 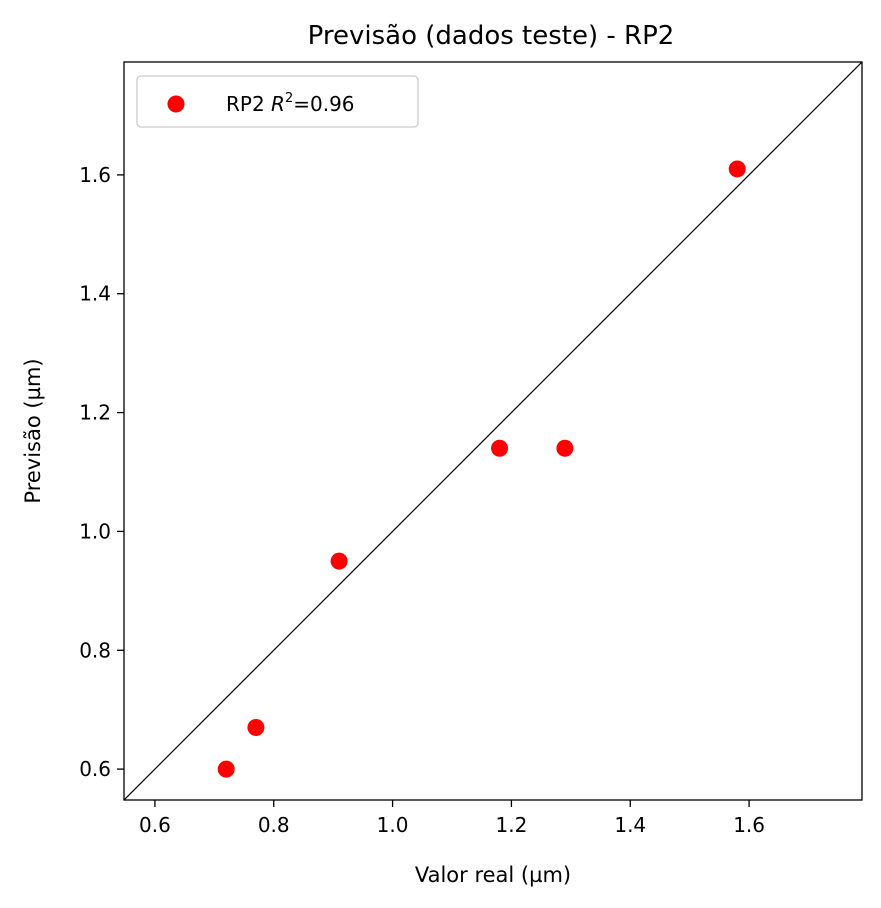 I want to click on legend-box, so click(x=277, y=101).